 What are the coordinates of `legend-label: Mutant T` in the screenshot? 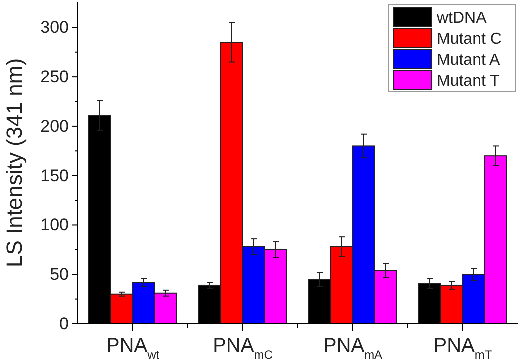 It's located at (468, 81).